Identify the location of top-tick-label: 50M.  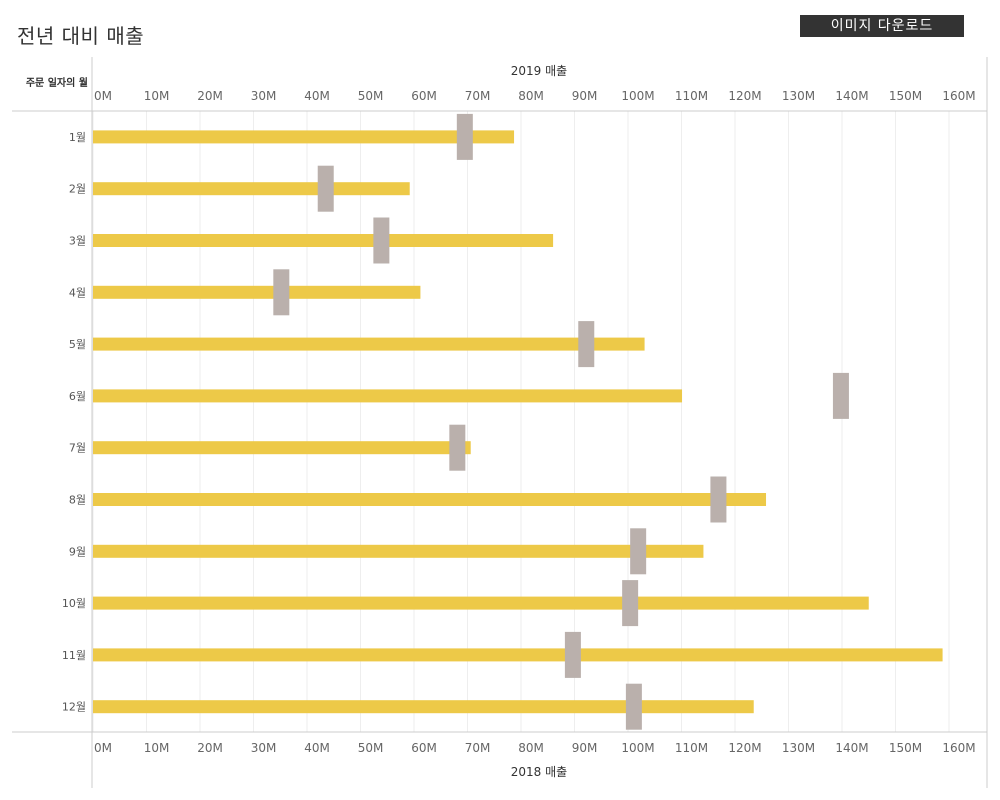
(371, 96).